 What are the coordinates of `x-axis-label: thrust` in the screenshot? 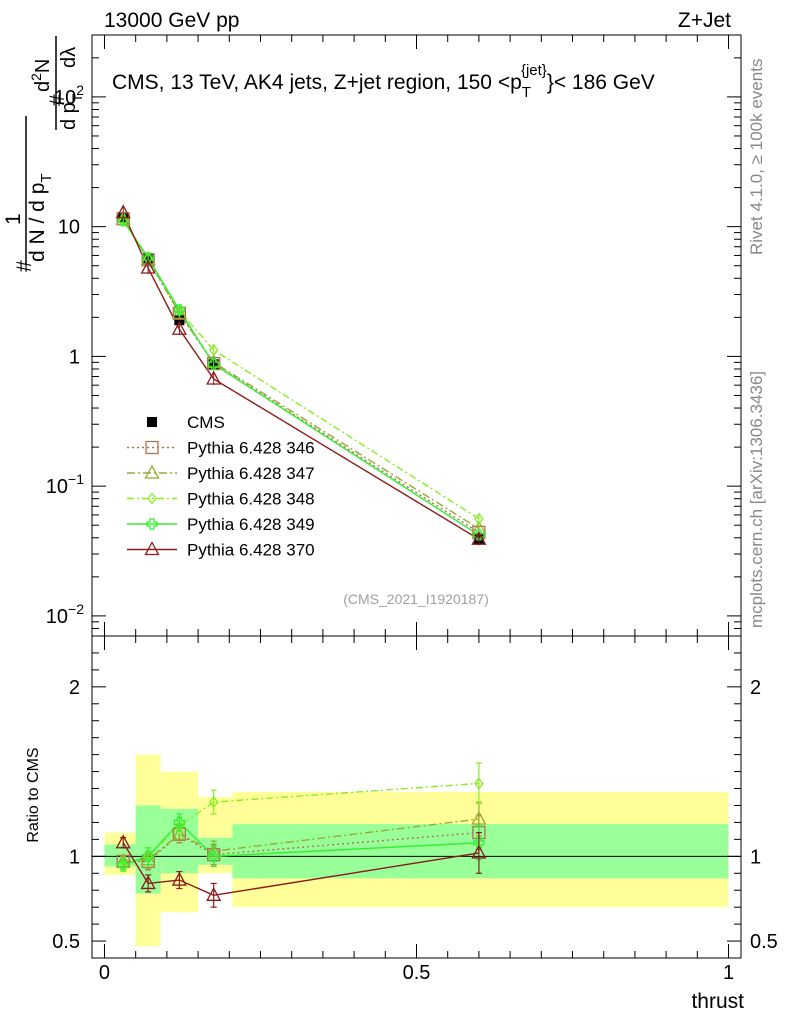 It's located at (717, 1001).